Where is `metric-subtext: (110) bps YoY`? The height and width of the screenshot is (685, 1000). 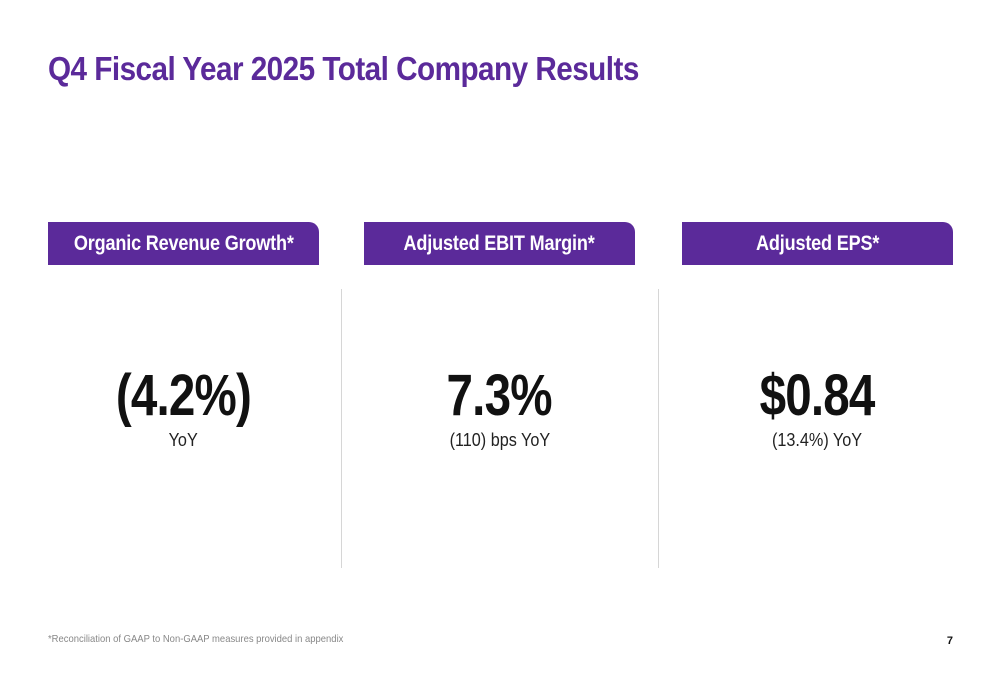 metric-subtext: (110) bps YoY is located at coordinates (499, 440).